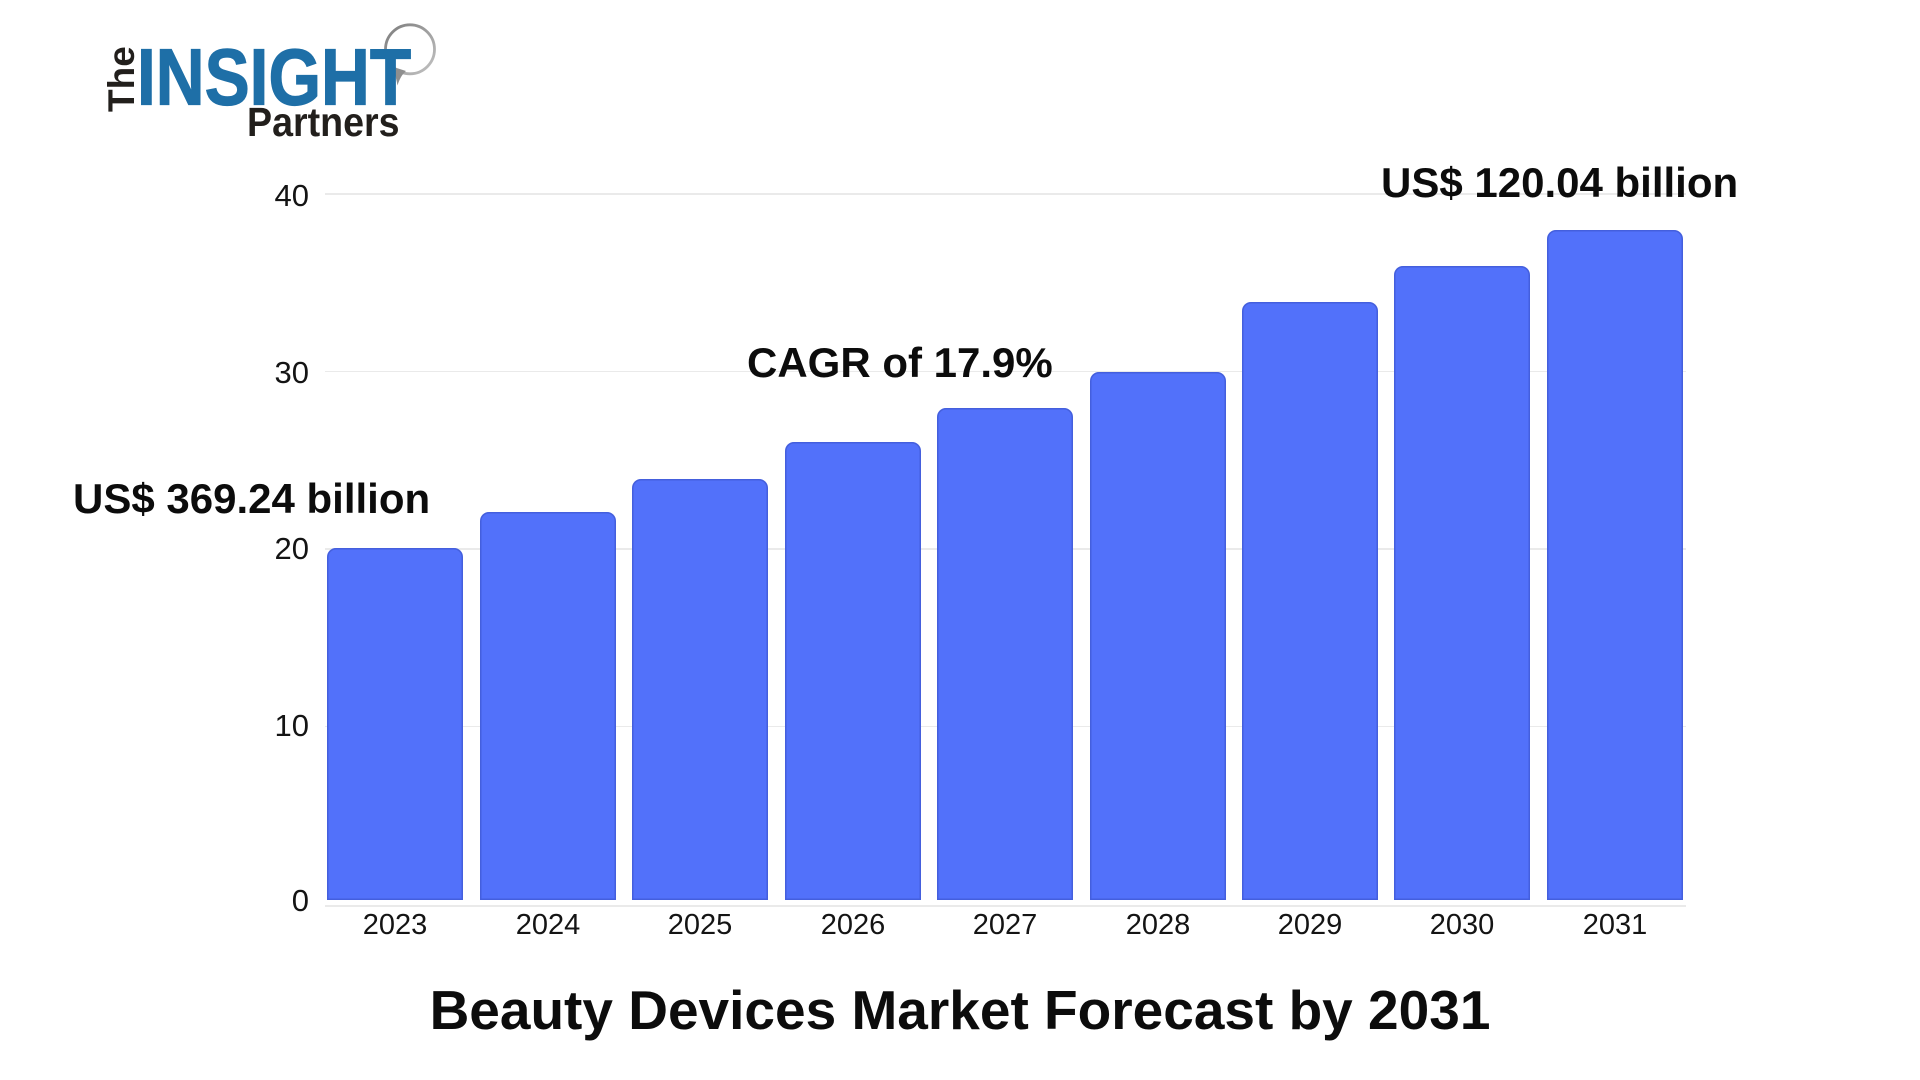  Describe the element at coordinates (274, 77) in the screenshot. I see `svg-text: INSIGHT` at that location.